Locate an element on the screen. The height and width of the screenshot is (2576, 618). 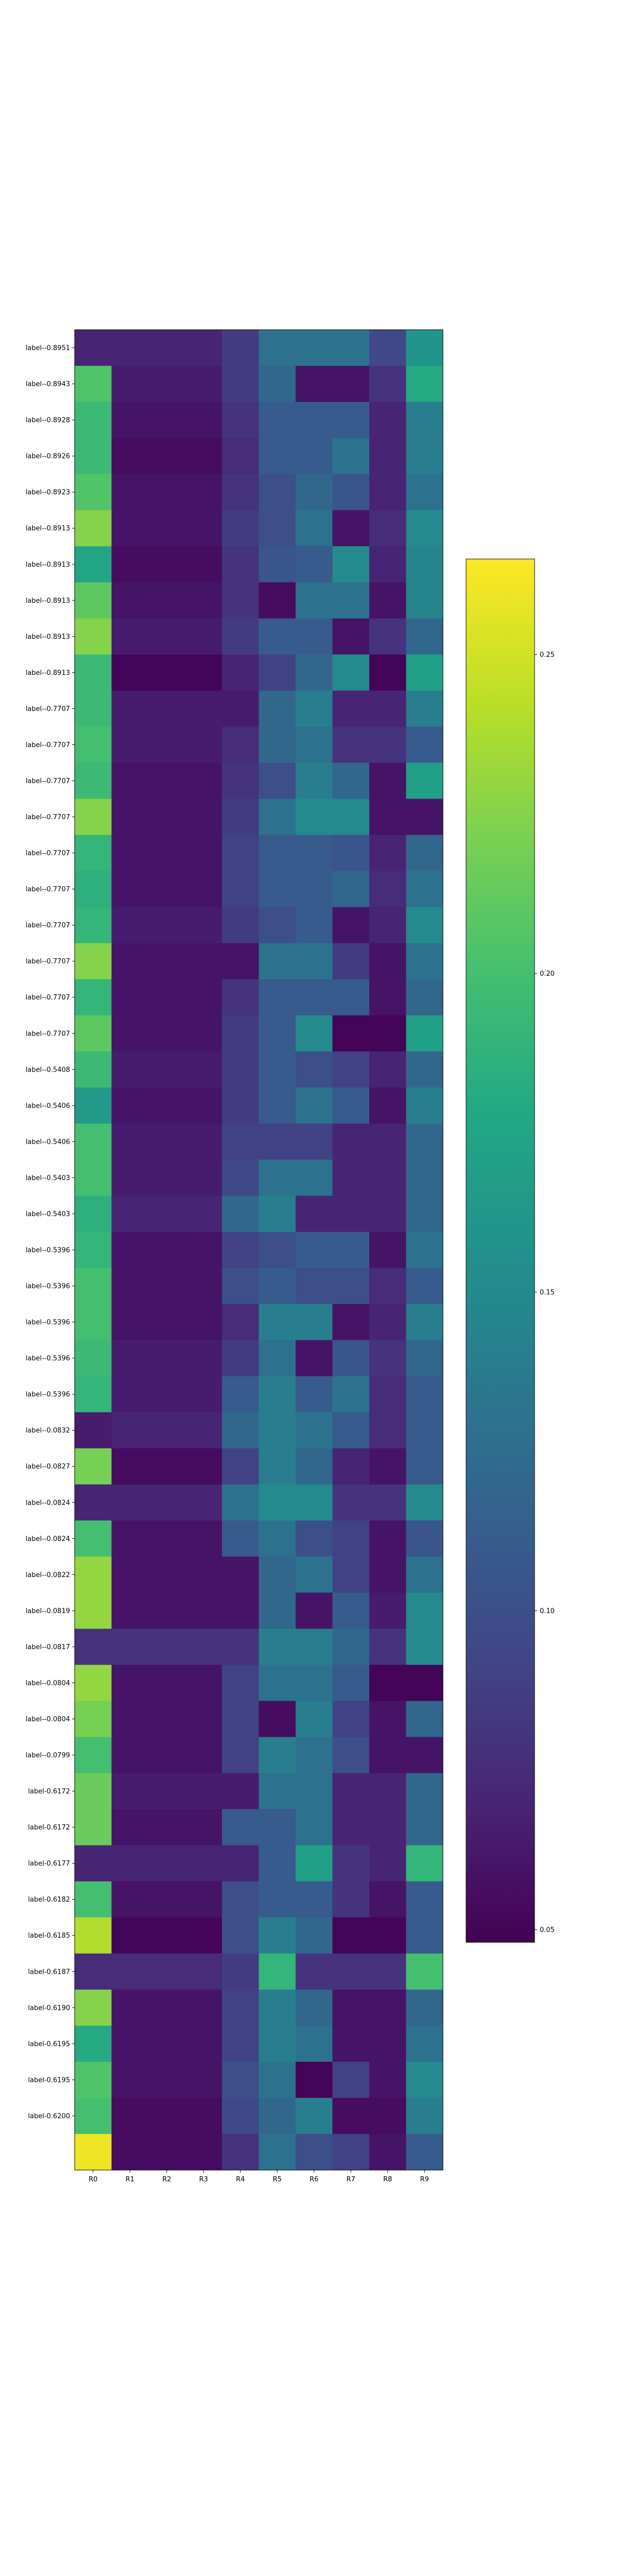
x-tick-label: R2 is located at coordinates (166, 2179).